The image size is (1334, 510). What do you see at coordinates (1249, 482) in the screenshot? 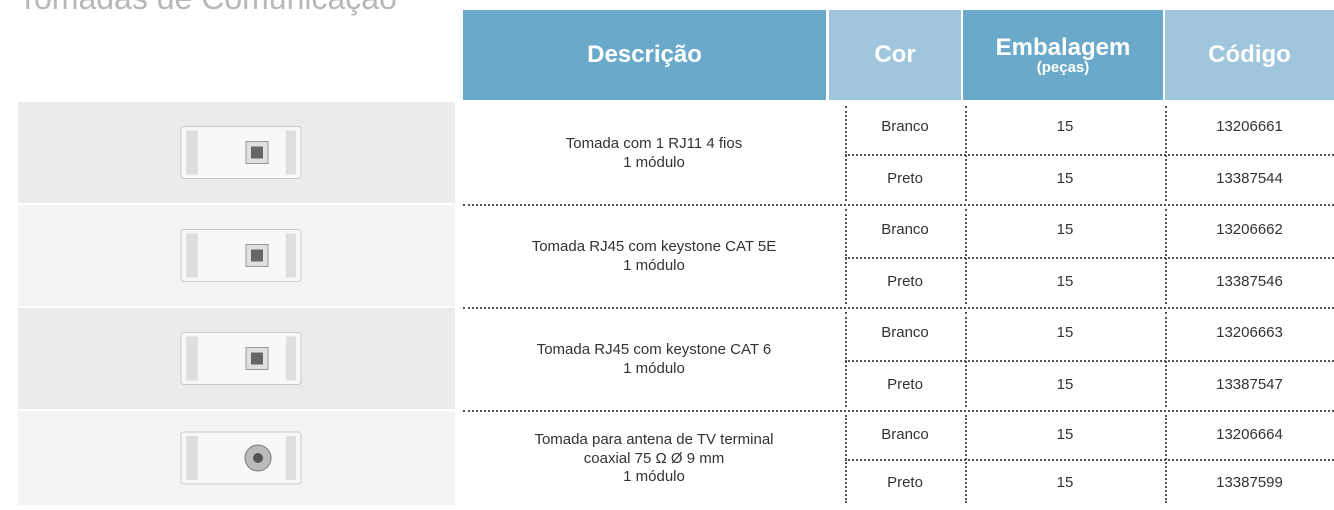
I see `code-cell: 13387599` at bounding box center [1249, 482].